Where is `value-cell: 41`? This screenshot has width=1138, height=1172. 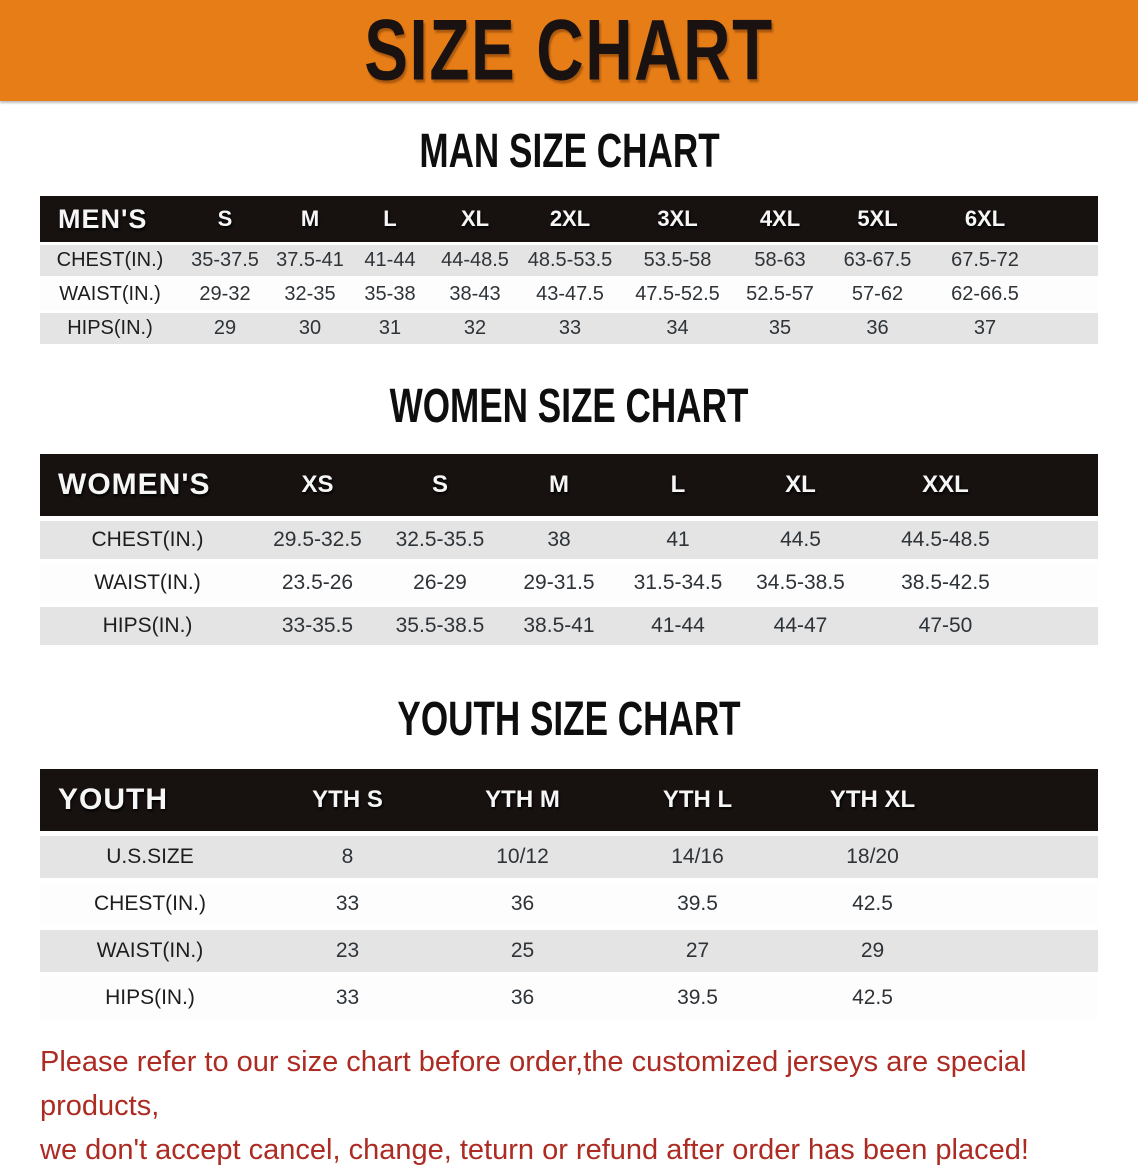 value-cell: 41 is located at coordinates (678, 539).